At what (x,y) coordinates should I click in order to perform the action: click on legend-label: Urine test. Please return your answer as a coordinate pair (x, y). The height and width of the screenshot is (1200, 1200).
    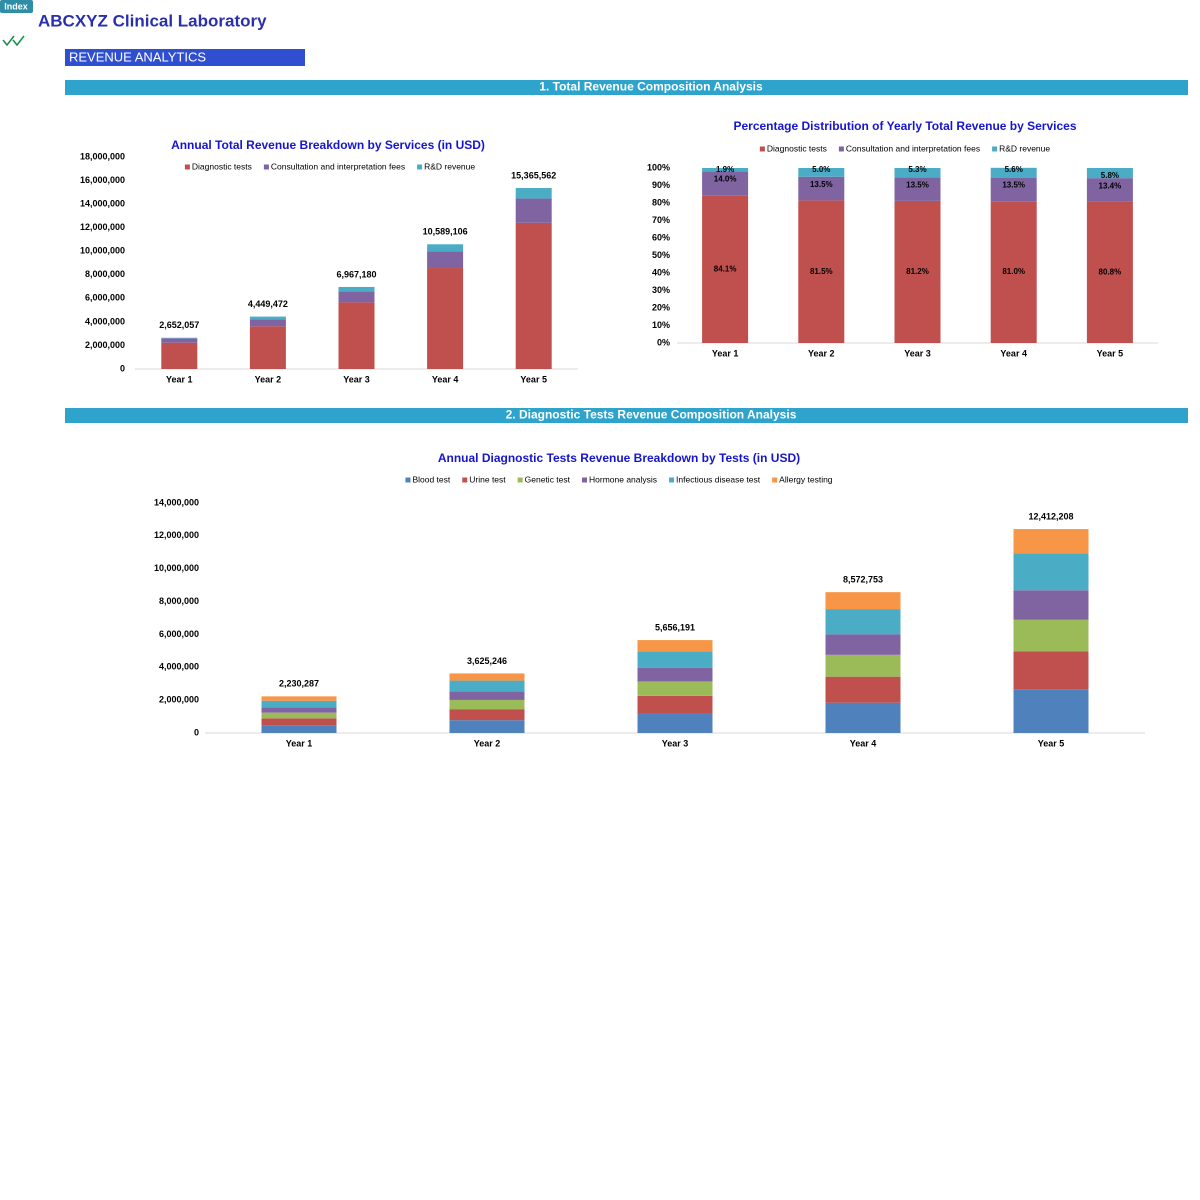
    Looking at the image, I should click on (487, 479).